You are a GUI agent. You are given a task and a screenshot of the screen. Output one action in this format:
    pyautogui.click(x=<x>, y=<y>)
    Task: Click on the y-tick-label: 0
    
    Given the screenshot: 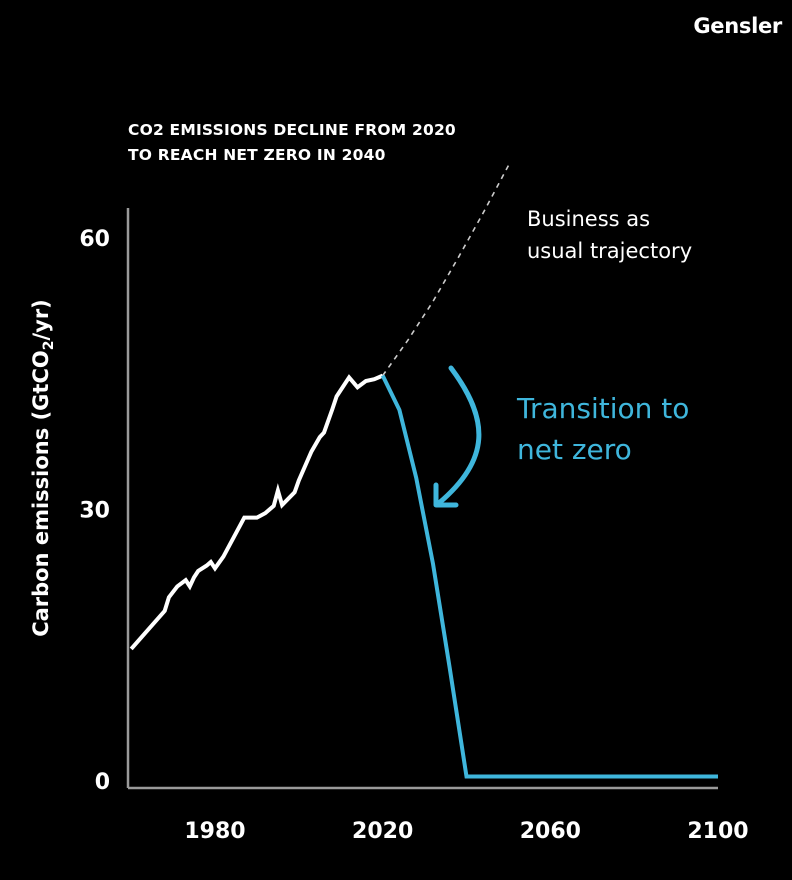 What is the action you would take?
    pyautogui.click(x=102, y=782)
    